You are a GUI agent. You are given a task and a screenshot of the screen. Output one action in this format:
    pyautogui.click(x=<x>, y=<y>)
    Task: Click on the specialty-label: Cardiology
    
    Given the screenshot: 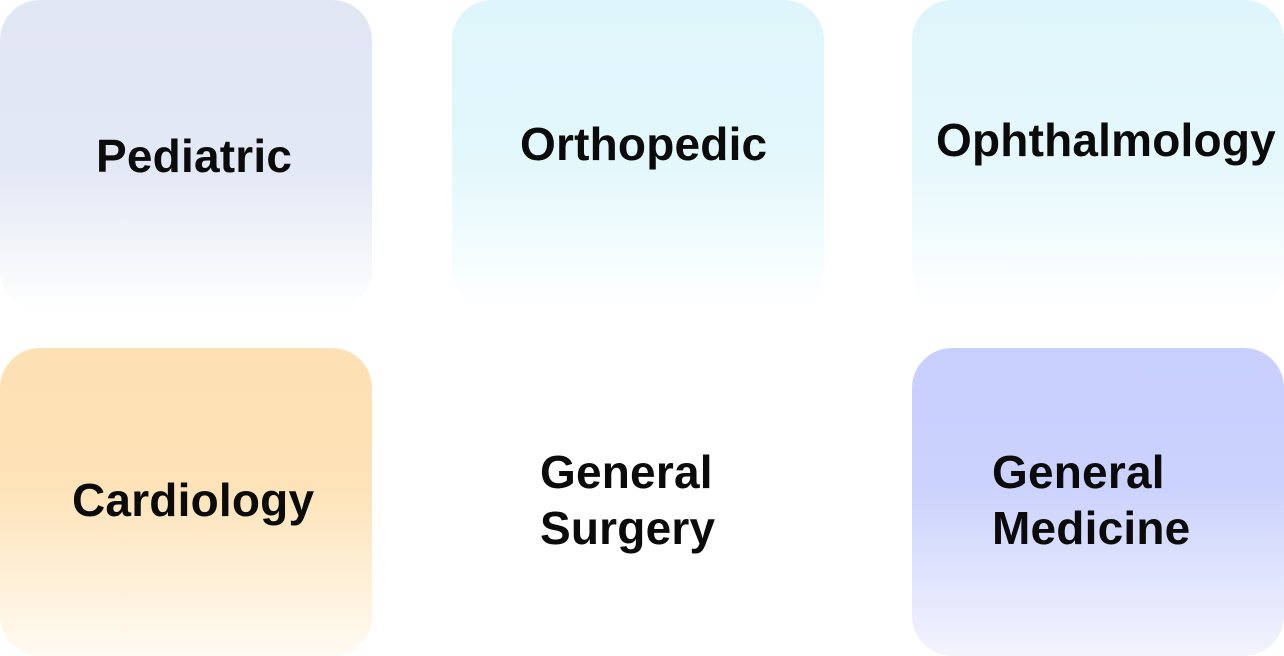 What is the action you would take?
    pyautogui.click(x=193, y=500)
    